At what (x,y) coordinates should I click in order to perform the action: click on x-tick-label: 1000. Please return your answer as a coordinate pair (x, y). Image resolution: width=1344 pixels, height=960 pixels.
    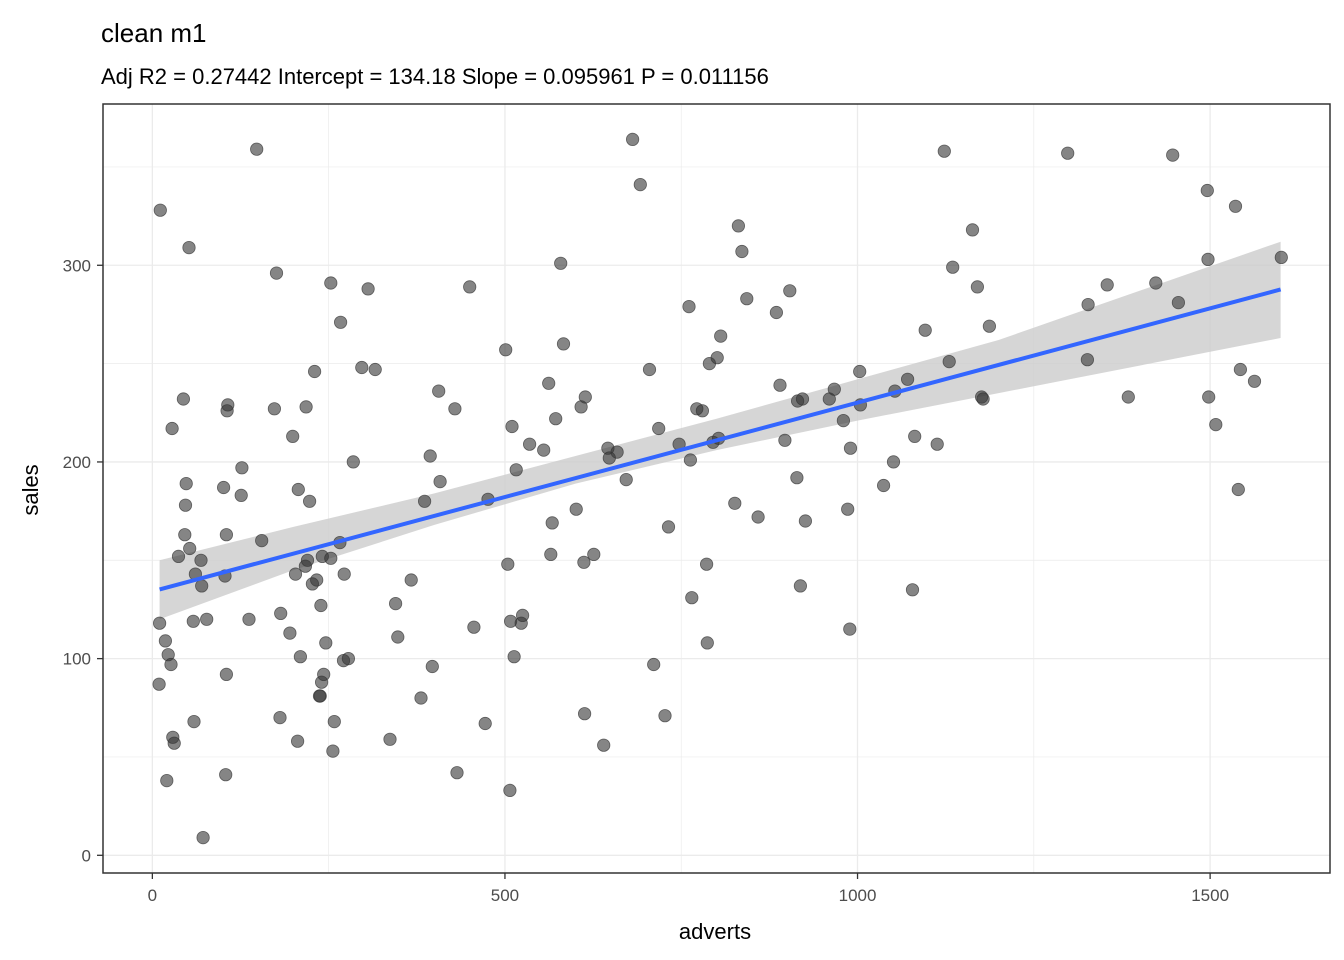
    Looking at the image, I should click on (858, 895).